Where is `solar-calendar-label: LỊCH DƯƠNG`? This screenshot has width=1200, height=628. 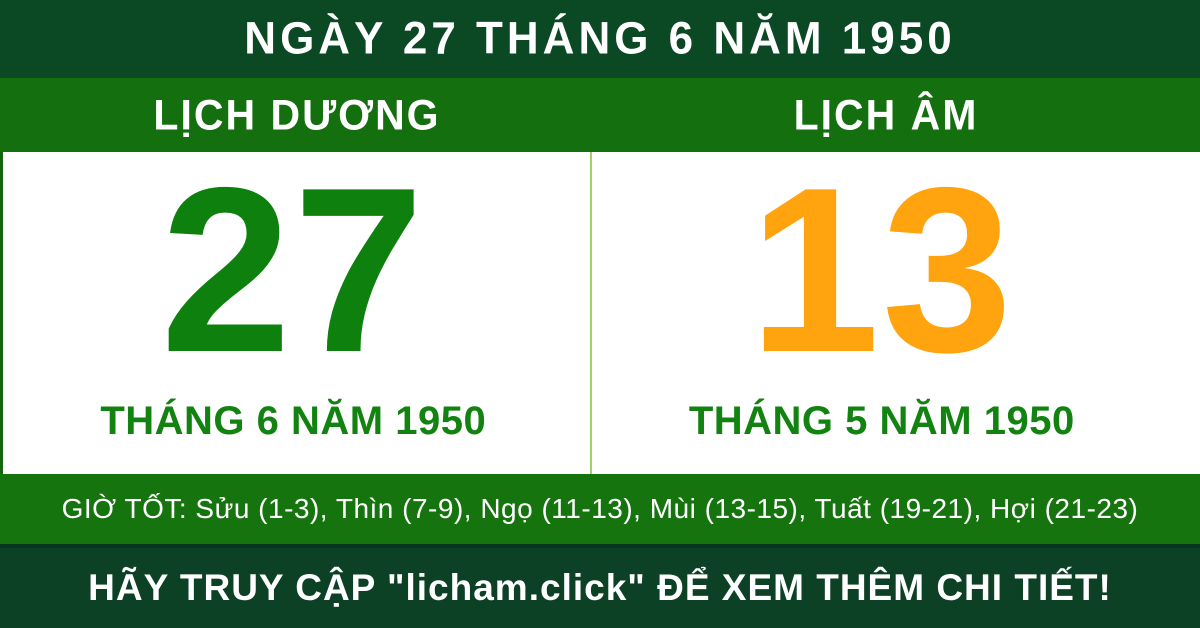 solar-calendar-label: LỊCH DƯƠNG is located at coordinates (297, 114).